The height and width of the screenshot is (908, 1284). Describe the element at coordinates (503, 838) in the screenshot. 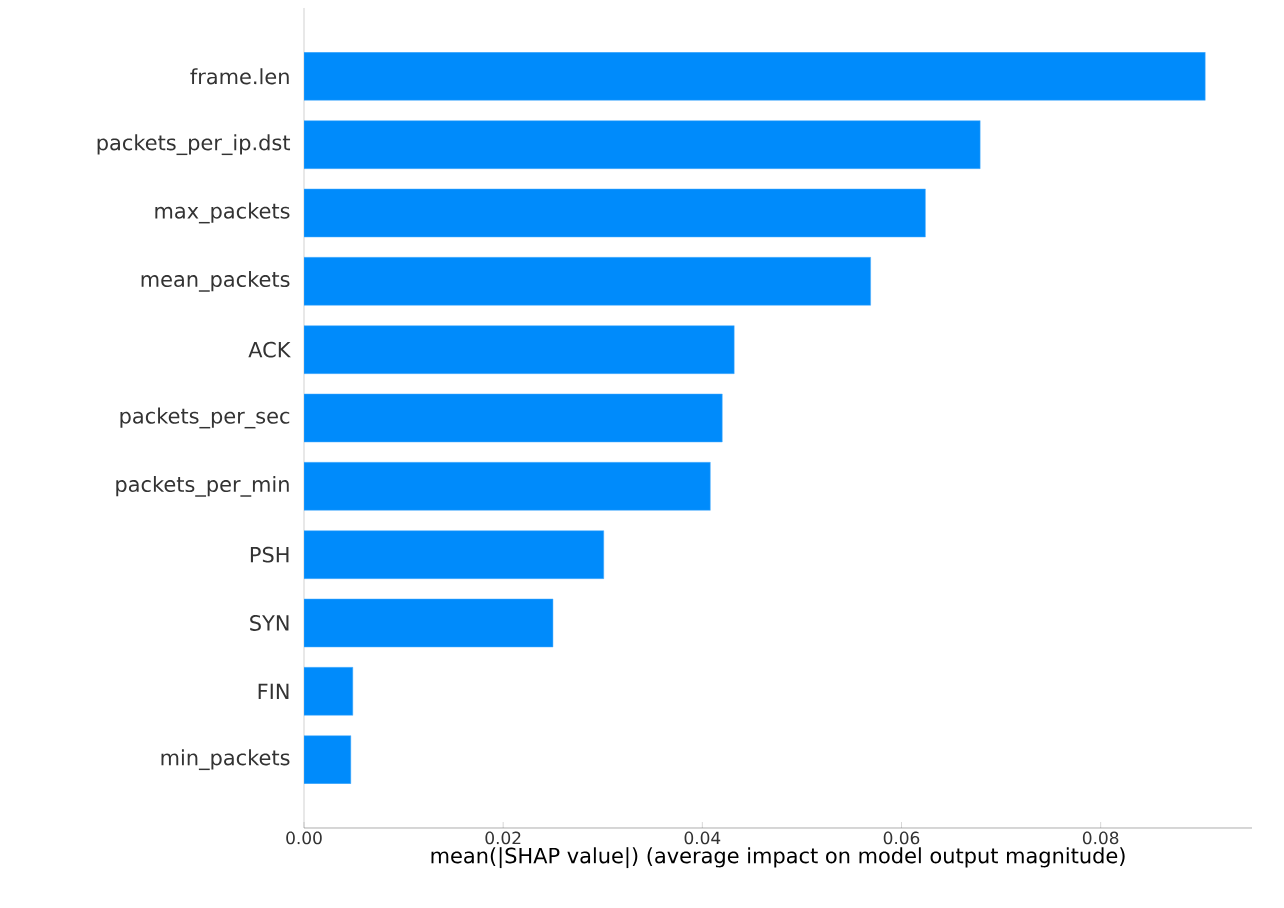

I see `x-tick-label: 0.02` at that location.